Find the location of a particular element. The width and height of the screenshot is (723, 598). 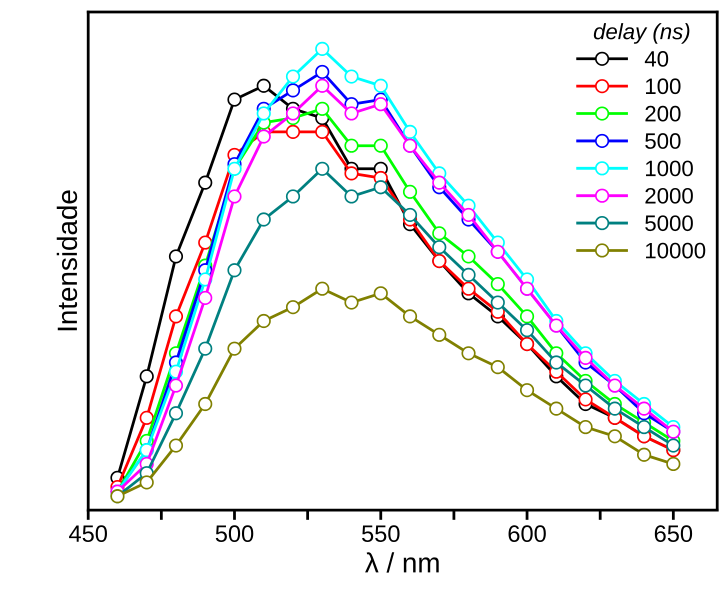

legend-label: 40 is located at coordinates (656, 59).